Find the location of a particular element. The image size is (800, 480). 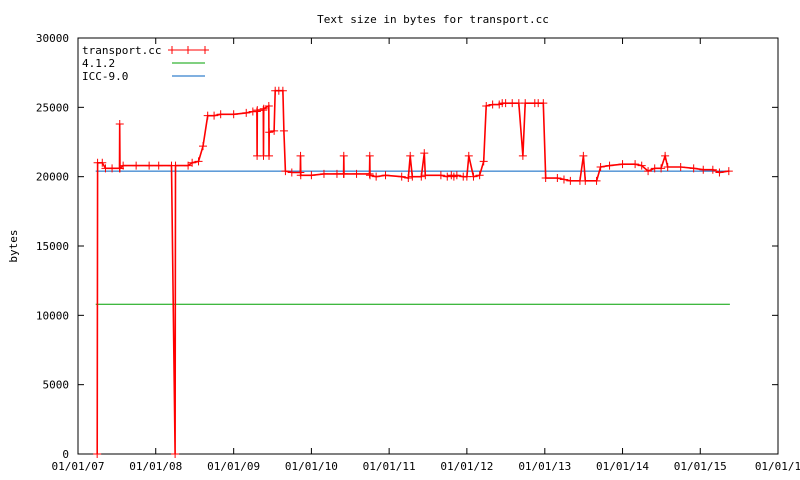

x-tick-label: 01/01/12 is located at coordinates (466, 466).